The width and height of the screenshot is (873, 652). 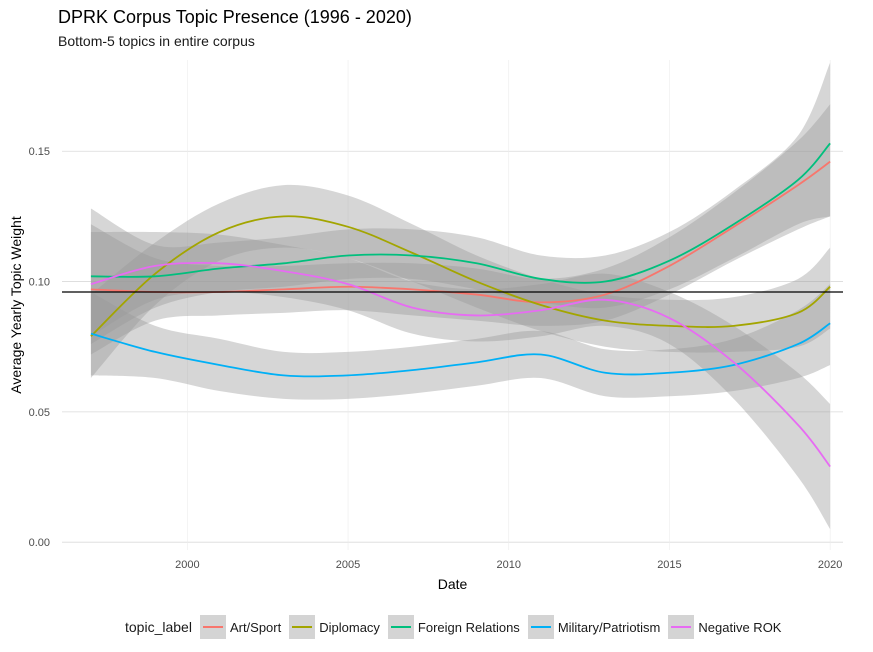 What do you see at coordinates (509, 565) in the screenshot?
I see `x-tick-label-2: 2010` at bounding box center [509, 565].